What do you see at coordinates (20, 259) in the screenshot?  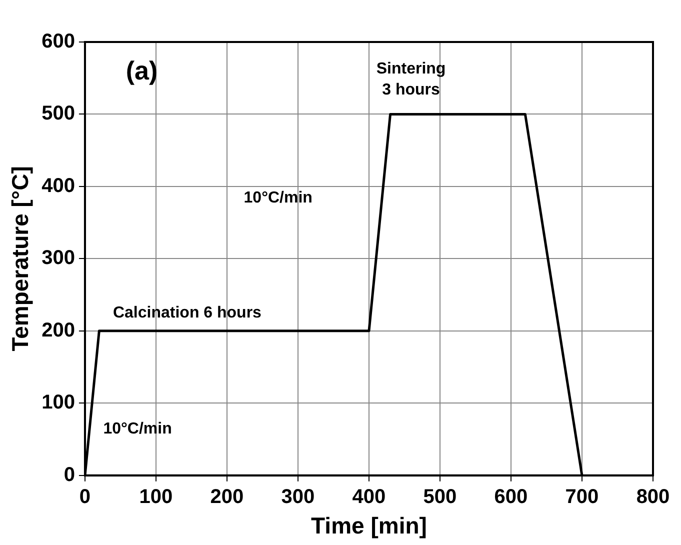 I see `y-axis-title: Temperature [°C]` at bounding box center [20, 259].